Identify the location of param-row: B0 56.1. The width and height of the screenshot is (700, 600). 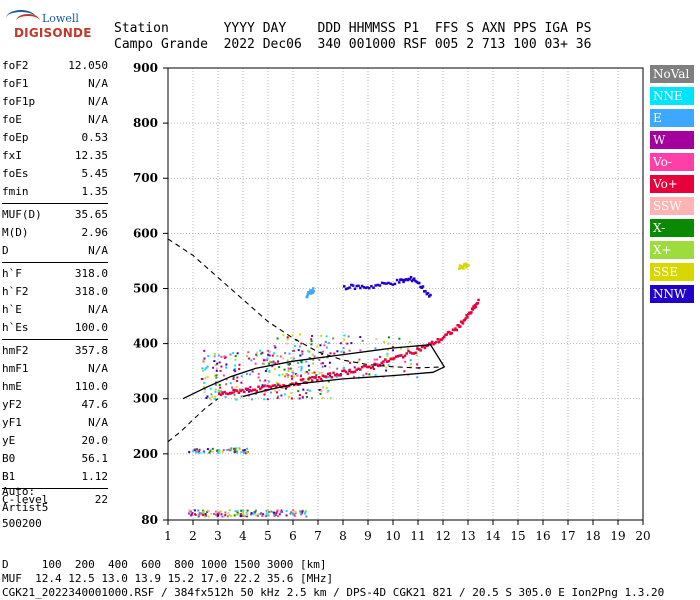
(55, 459).